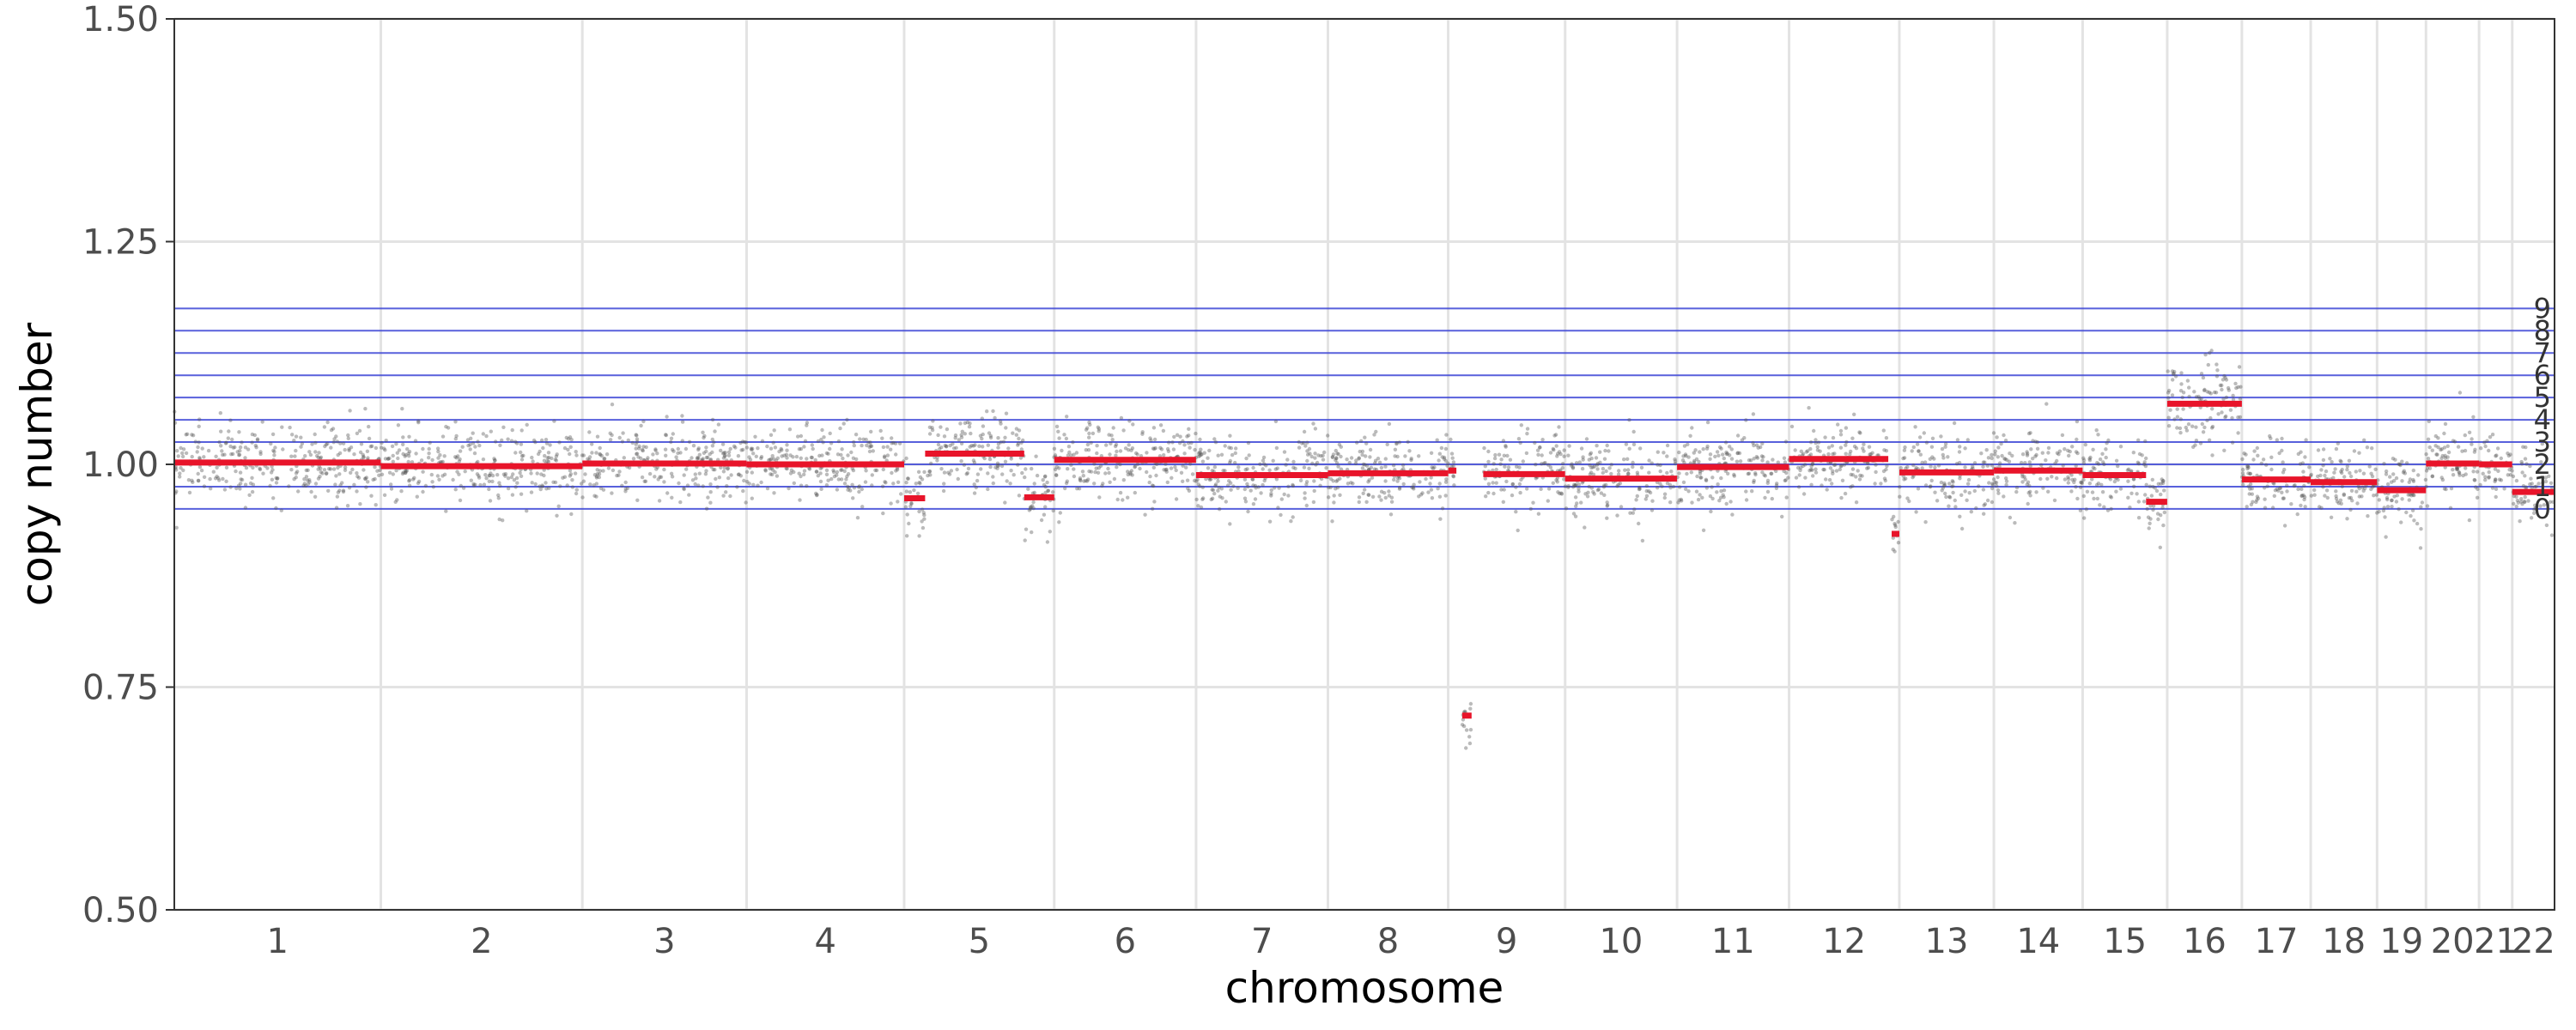  I want to click on x-tick-label: 18, so click(2344, 941).